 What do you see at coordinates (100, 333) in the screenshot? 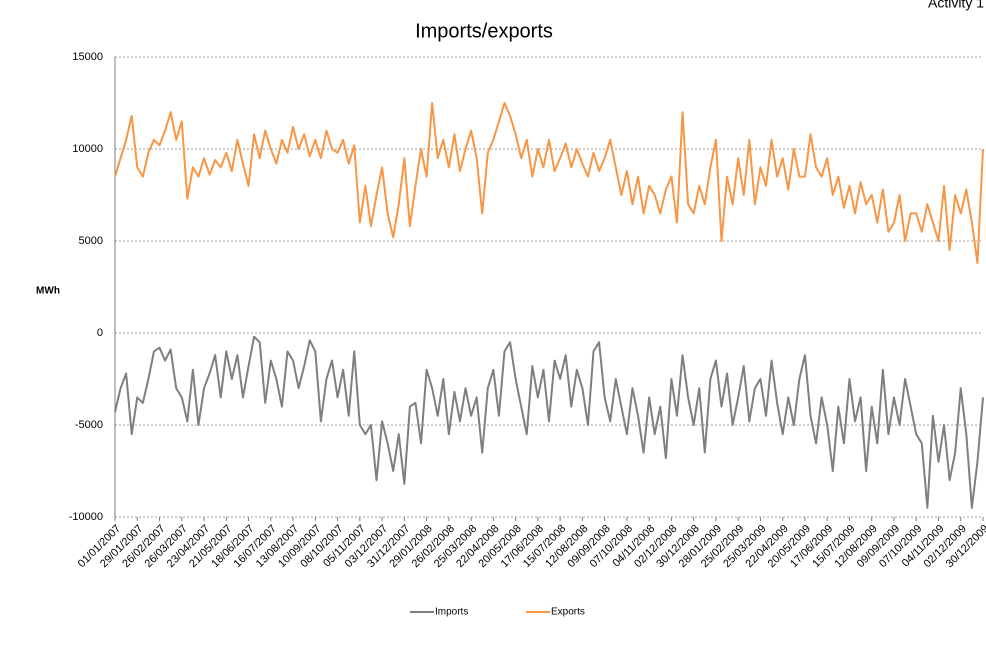
I see `y-tick-label: 0` at bounding box center [100, 333].